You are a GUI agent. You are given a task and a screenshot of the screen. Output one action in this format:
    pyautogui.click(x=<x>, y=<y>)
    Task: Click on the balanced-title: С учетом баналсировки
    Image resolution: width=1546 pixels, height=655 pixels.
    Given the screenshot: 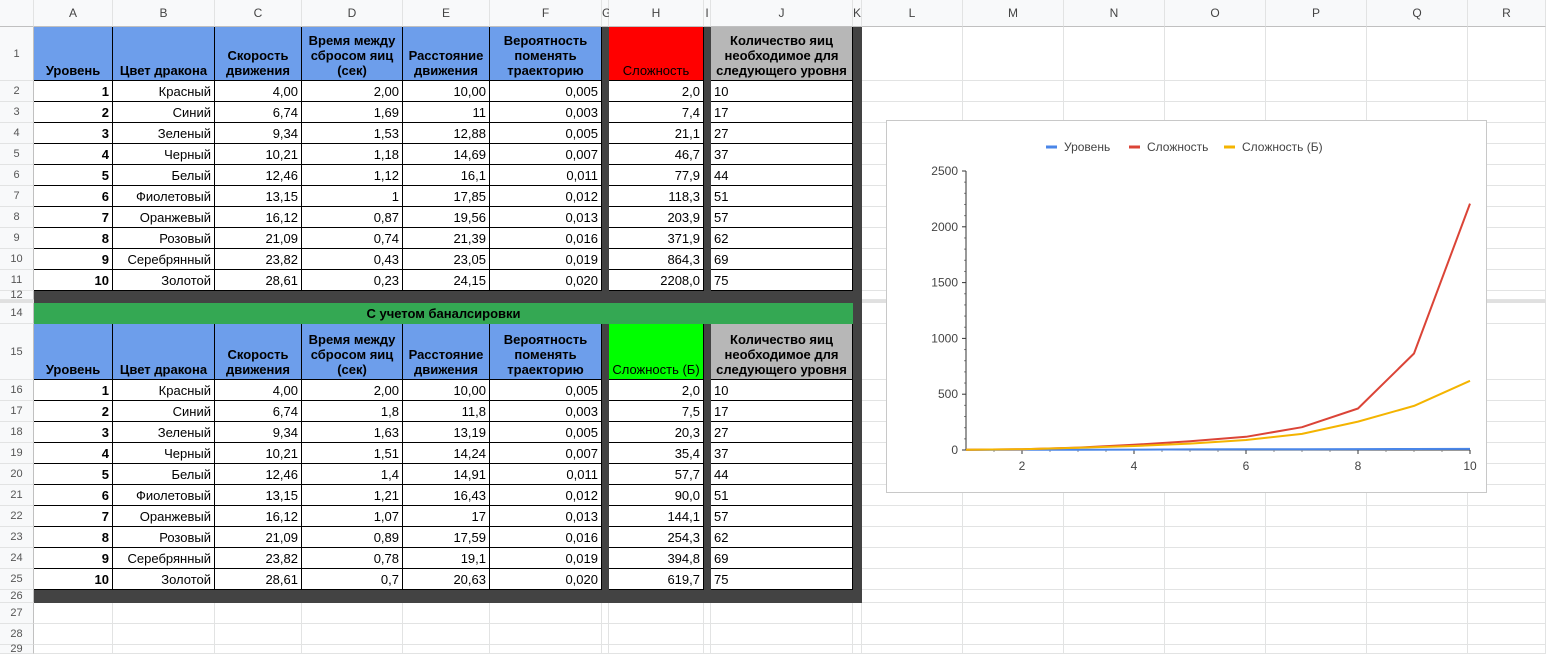 What is the action you would take?
    pyautogui.click(x=443, y=313)
    